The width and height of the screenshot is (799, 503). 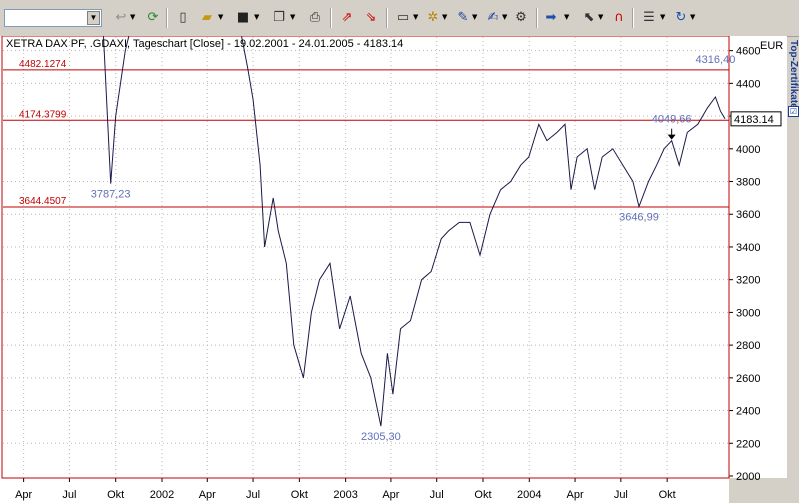 I want to click on horizontal-line-label: 3644.4507, so click(x=43, y=201).